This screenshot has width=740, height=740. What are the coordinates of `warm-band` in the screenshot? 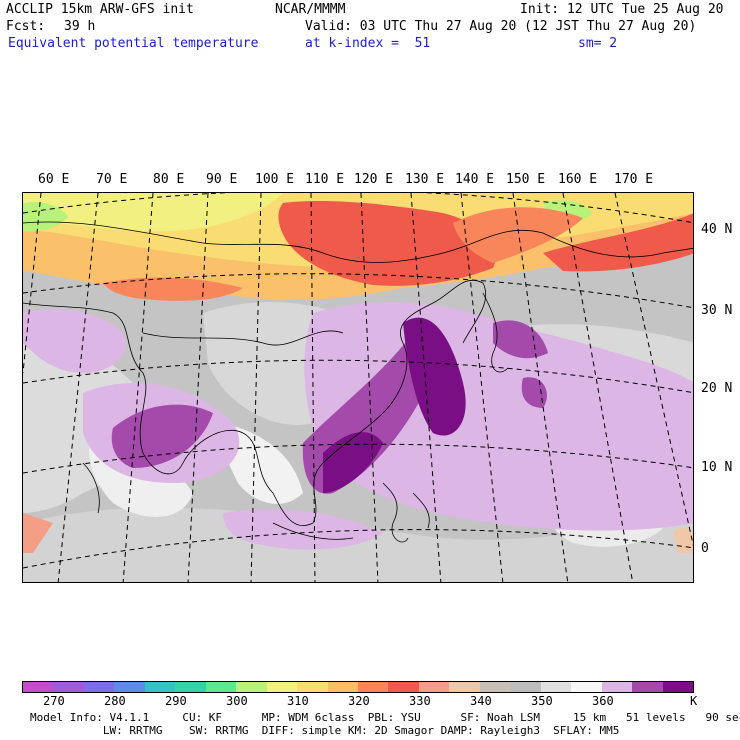 It's located at (153, 212).